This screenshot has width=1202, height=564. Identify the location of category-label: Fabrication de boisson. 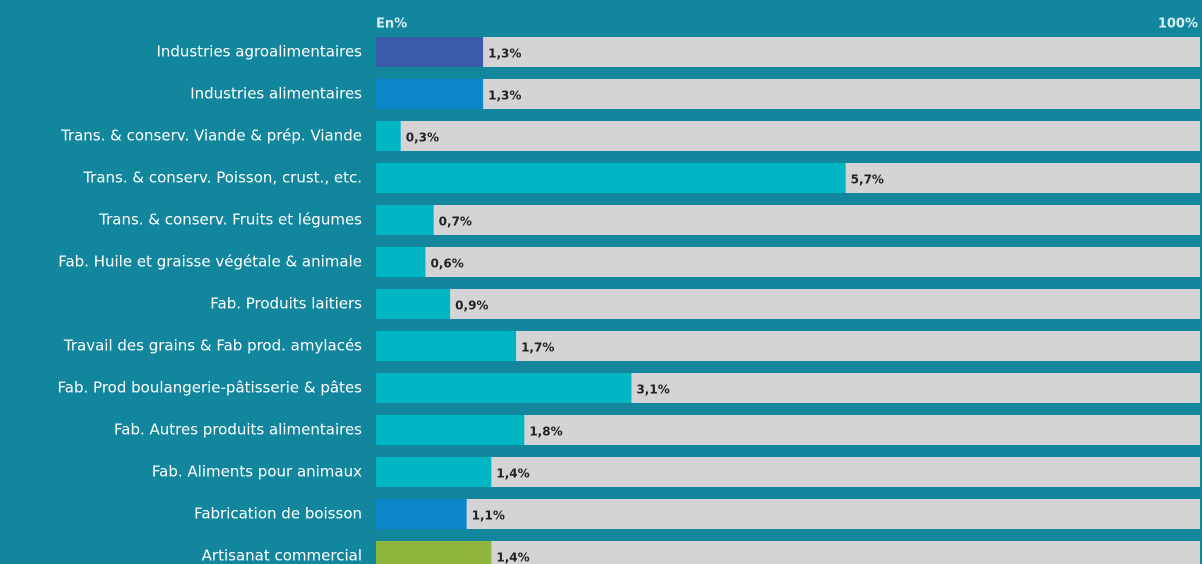
(278, 514).